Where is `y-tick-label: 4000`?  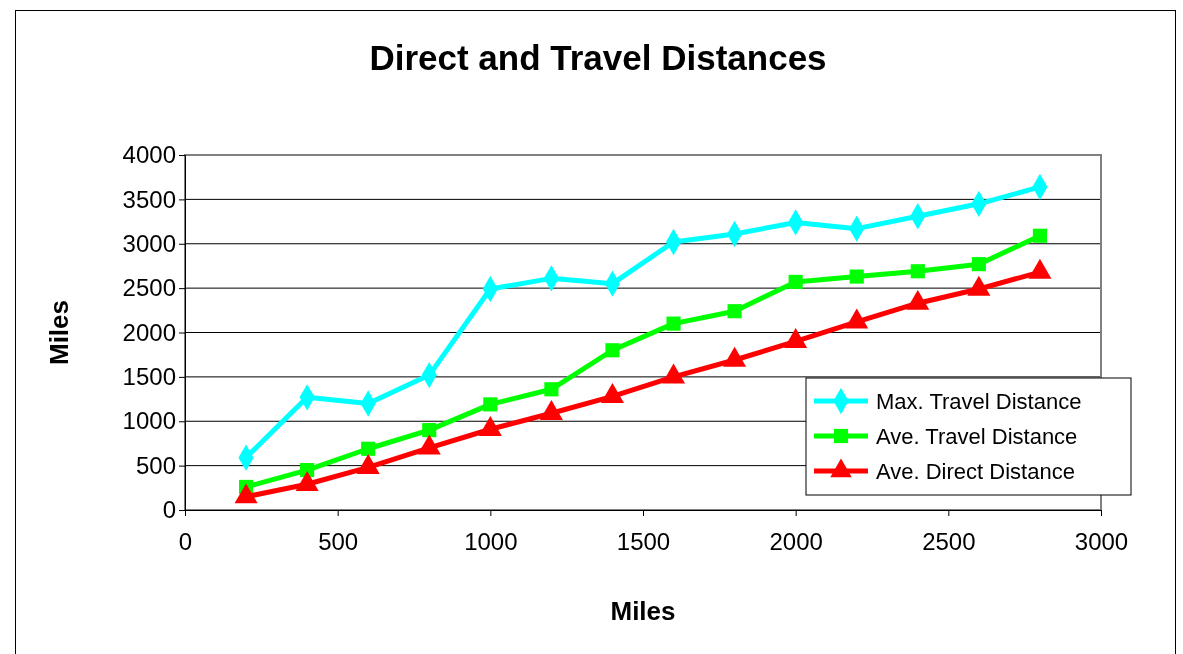
y-tick-label: 4000 is located at coordinates (149, 155).